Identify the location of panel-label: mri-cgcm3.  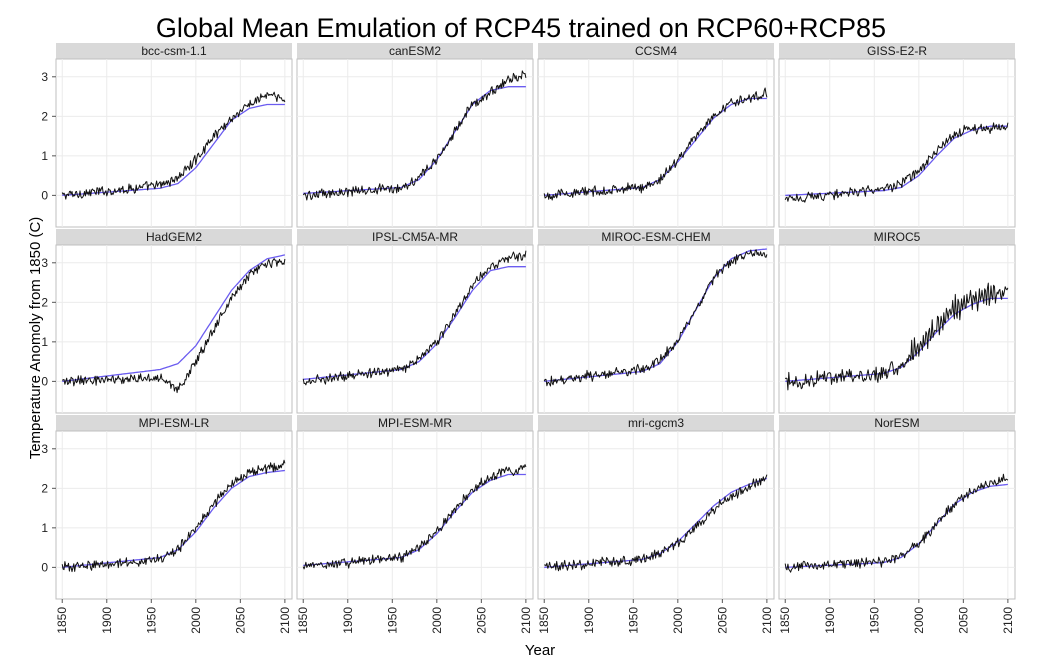
(656, 423).